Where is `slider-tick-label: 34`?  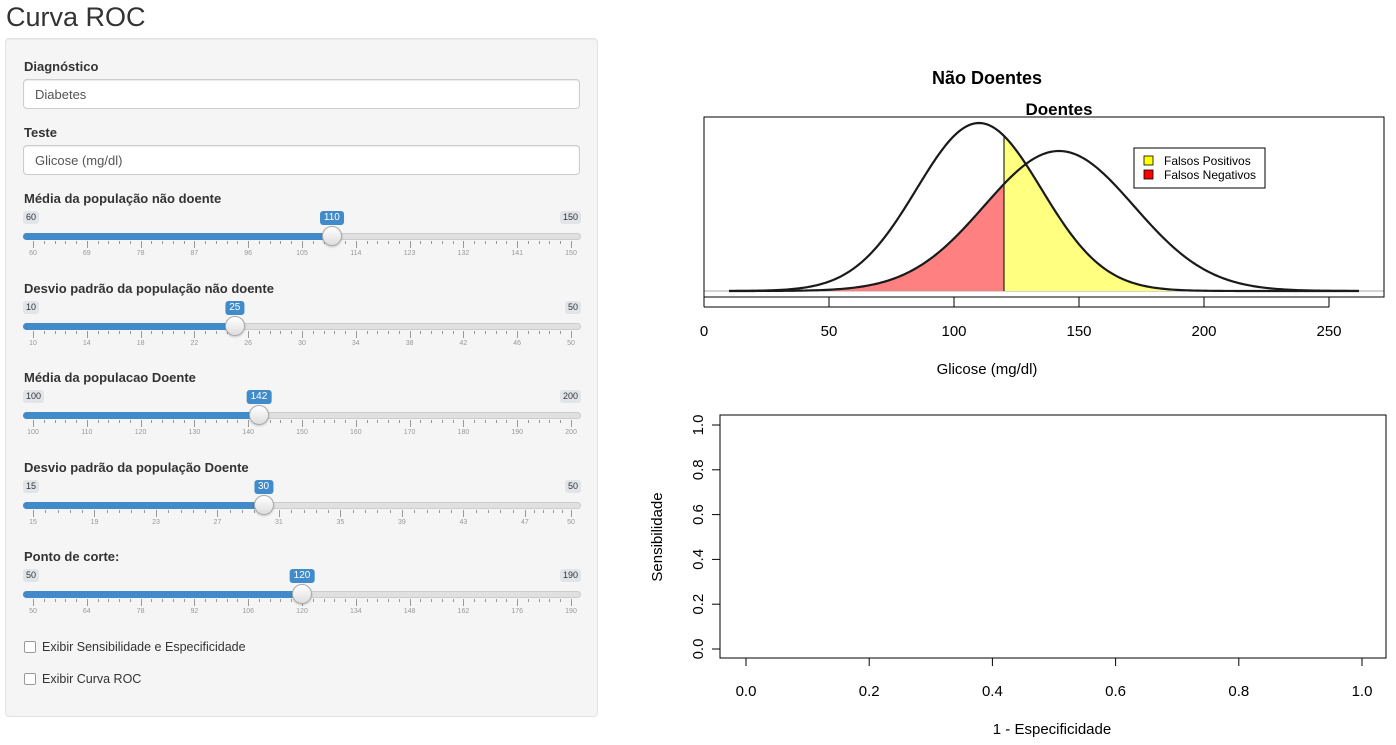
slider-tick-label: 34 is located at coordinates (355, 343).